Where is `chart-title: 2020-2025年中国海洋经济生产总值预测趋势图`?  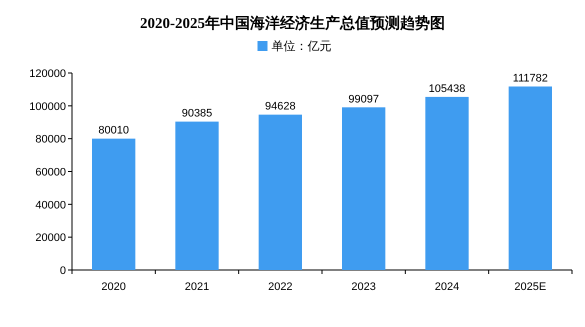
chart-title: 2020-2025年中国海洋经济生产总值预测趋势图 is located at coordinates (292, 23).